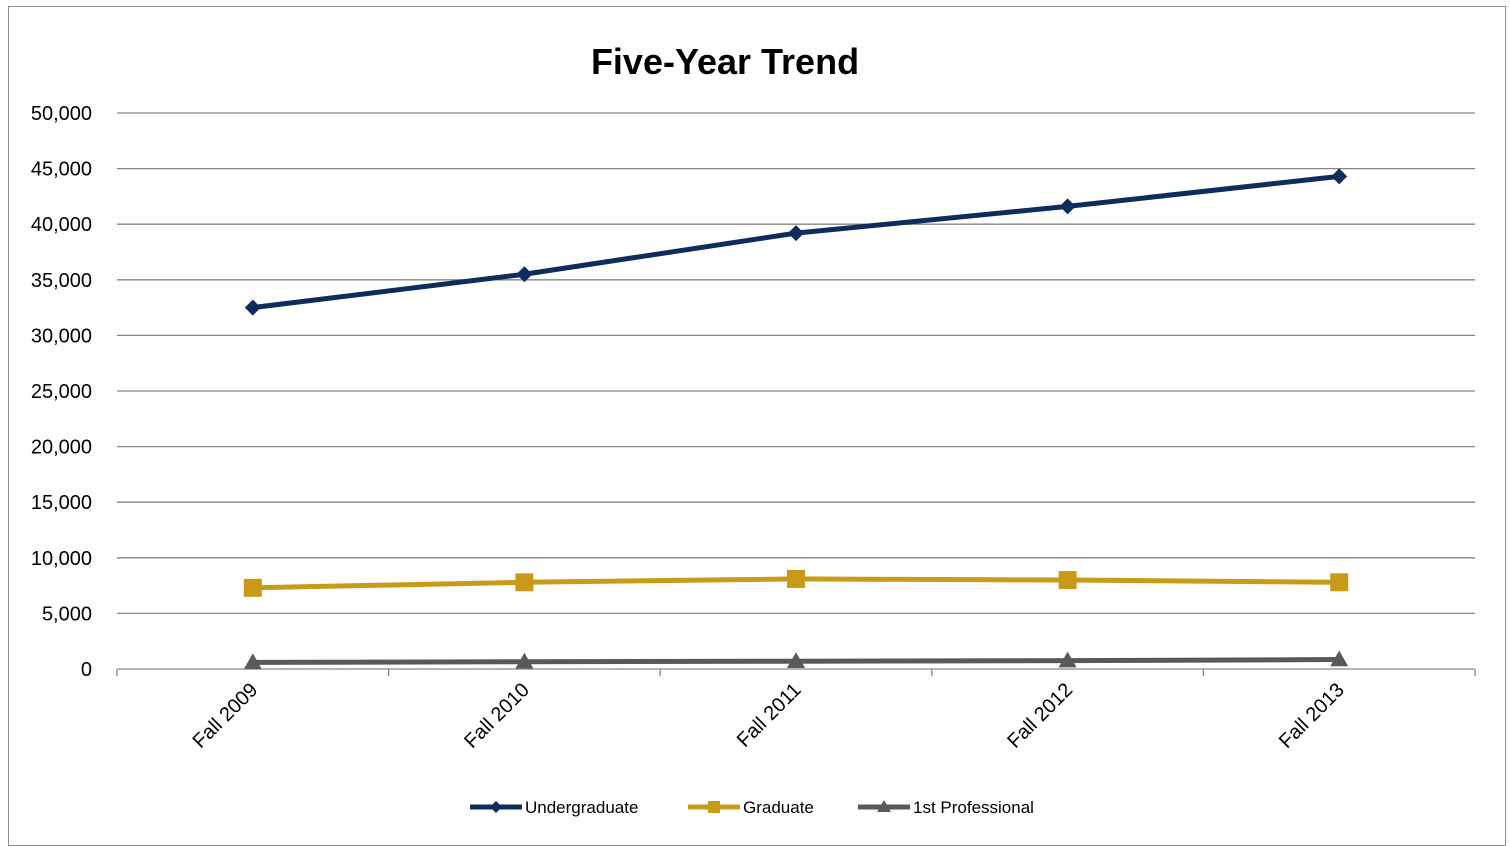 This screenshot has width=1510, height=846. I want to click on legend-item: Graduate, so click(751, 807).